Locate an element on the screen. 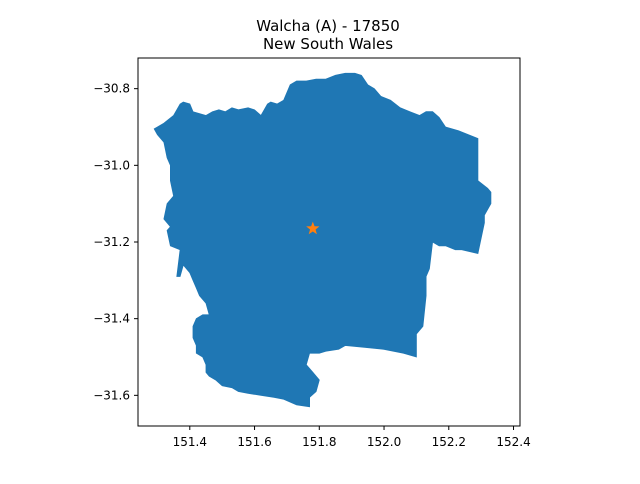 The height and width of the screenshot is (484, 640). centroid-star-marker is located at coordinates (313, 228).